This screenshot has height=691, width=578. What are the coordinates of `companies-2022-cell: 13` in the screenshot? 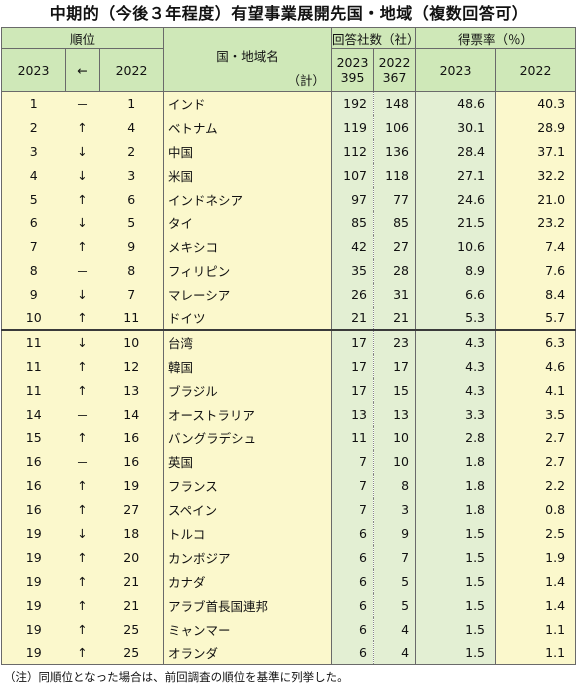 It's located at (395, 414).